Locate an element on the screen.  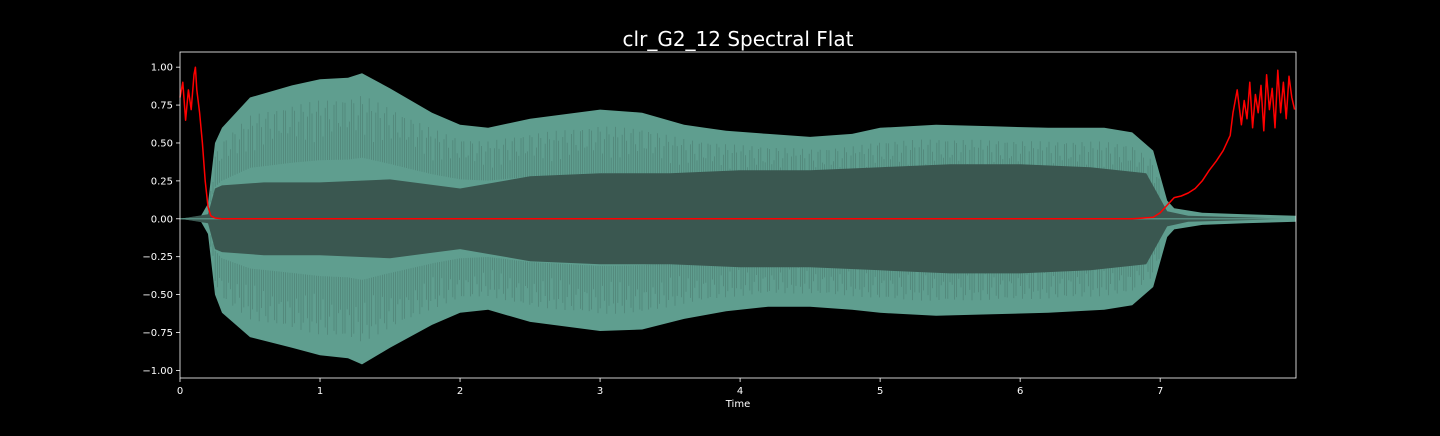
y-tick-label: 0.50 is located at coordinates (162, 143).